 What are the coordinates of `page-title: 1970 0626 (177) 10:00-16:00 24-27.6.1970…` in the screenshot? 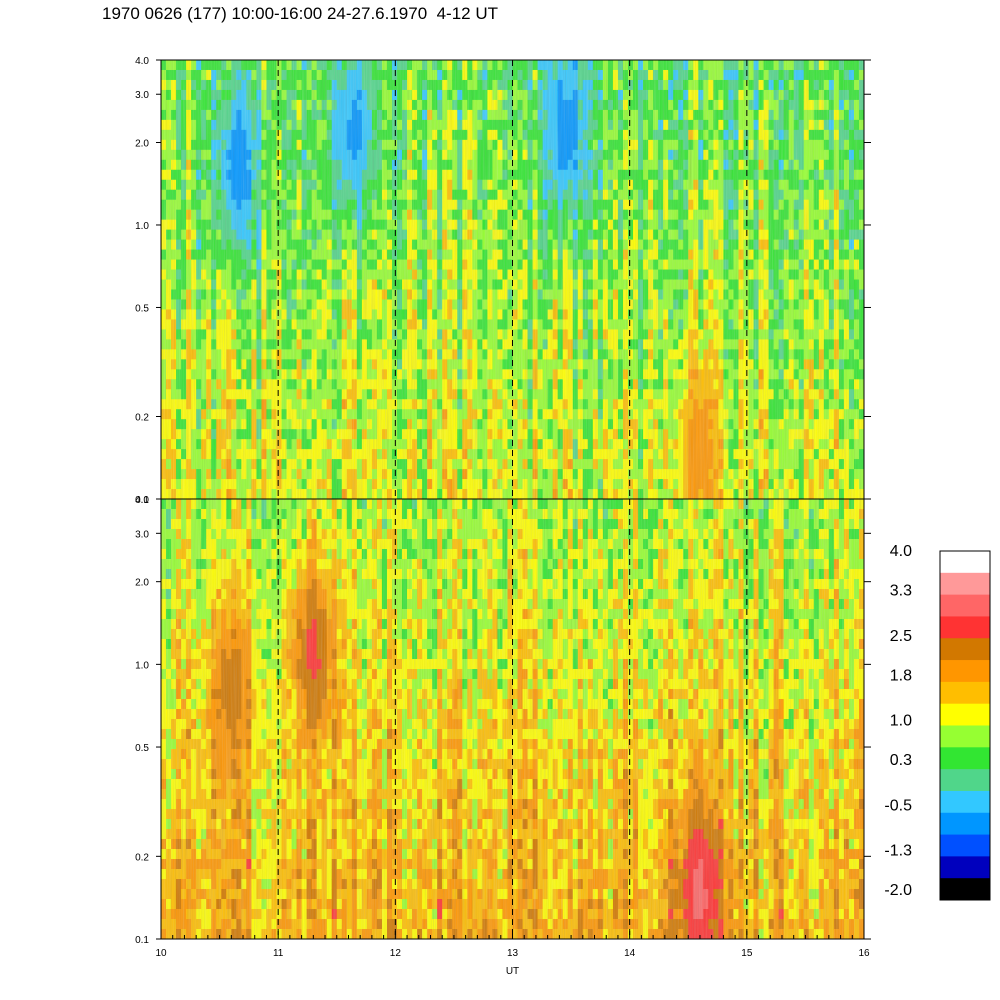 It's located at (300, 13).